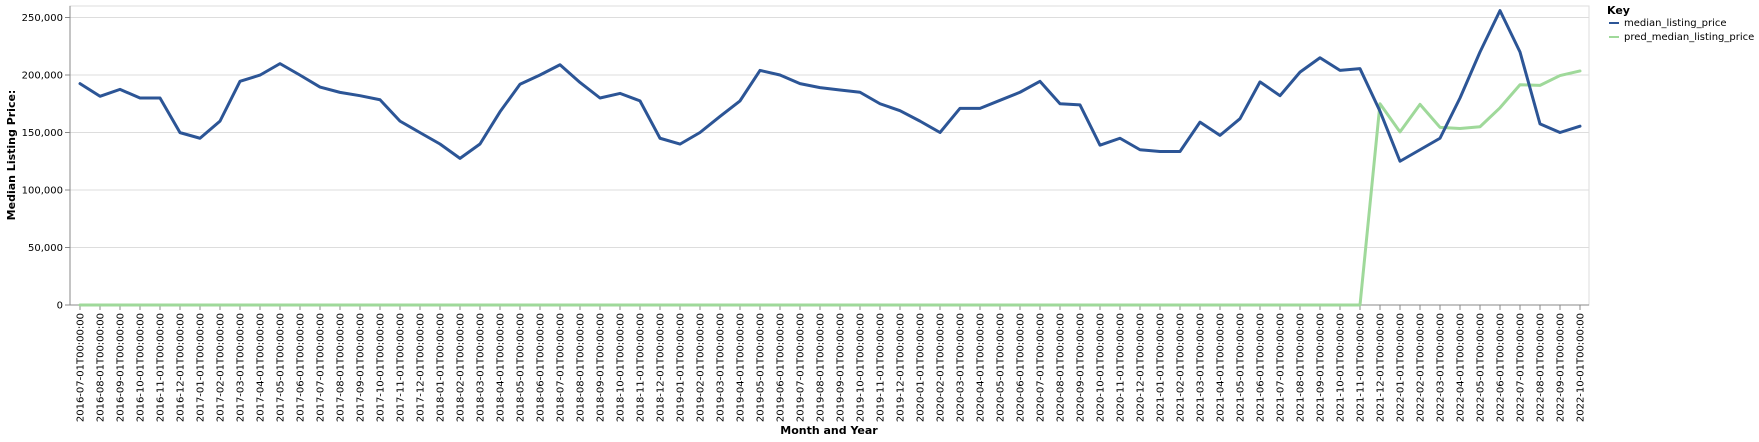 The height and width of the screenshot is (442, 1759). Describe the element at coordinates (201, 367) in the screenshot. I see `x-tick-label: 2017-01-01T00:00:00` at that location.